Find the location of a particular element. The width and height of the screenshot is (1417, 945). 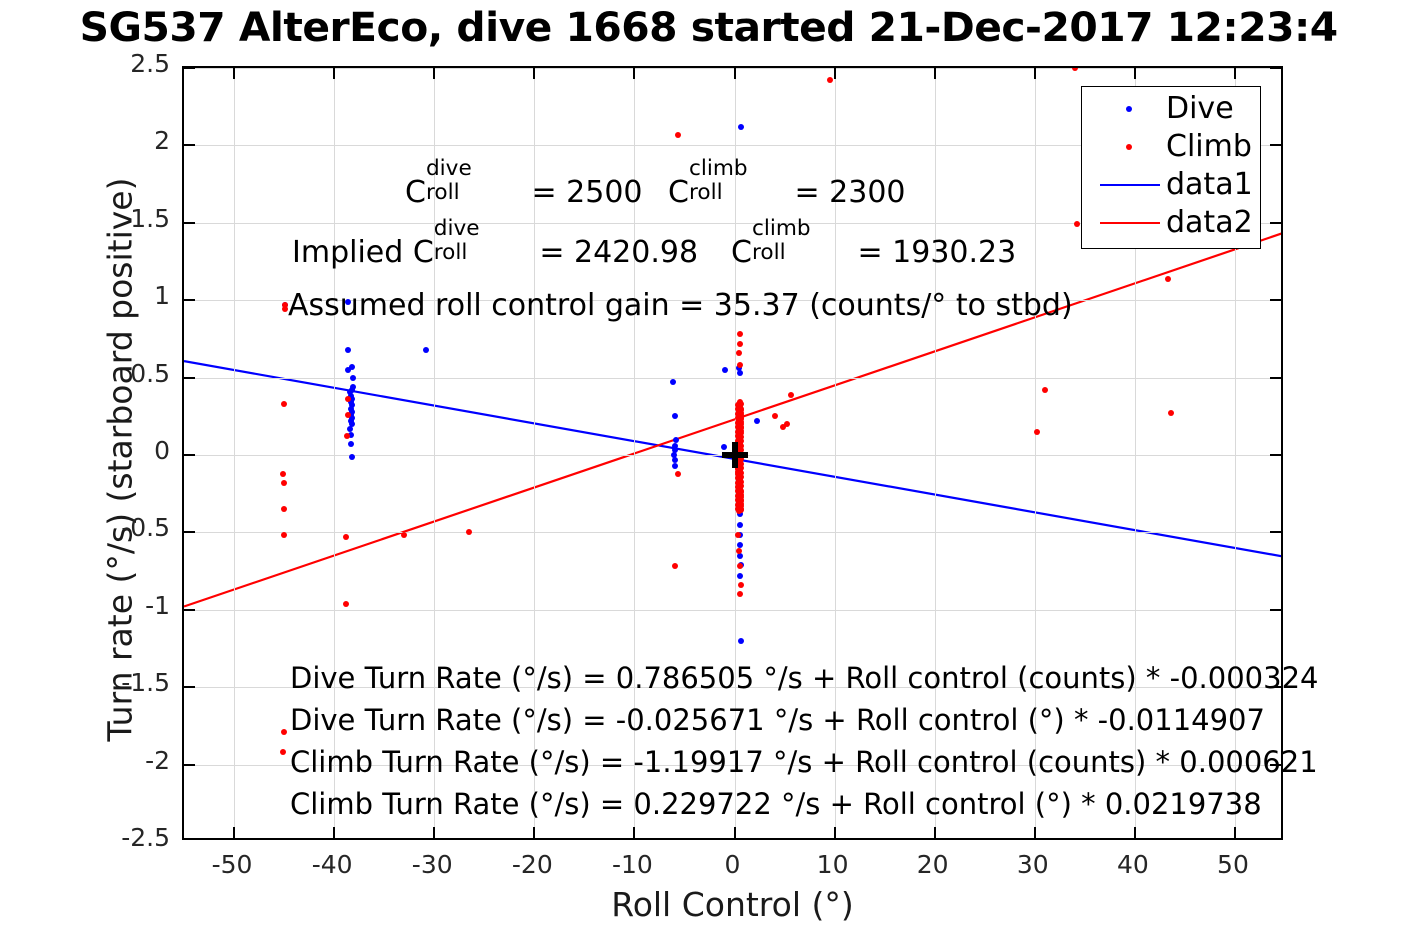

origin-plus-marker is located at coordinates (734, 455).